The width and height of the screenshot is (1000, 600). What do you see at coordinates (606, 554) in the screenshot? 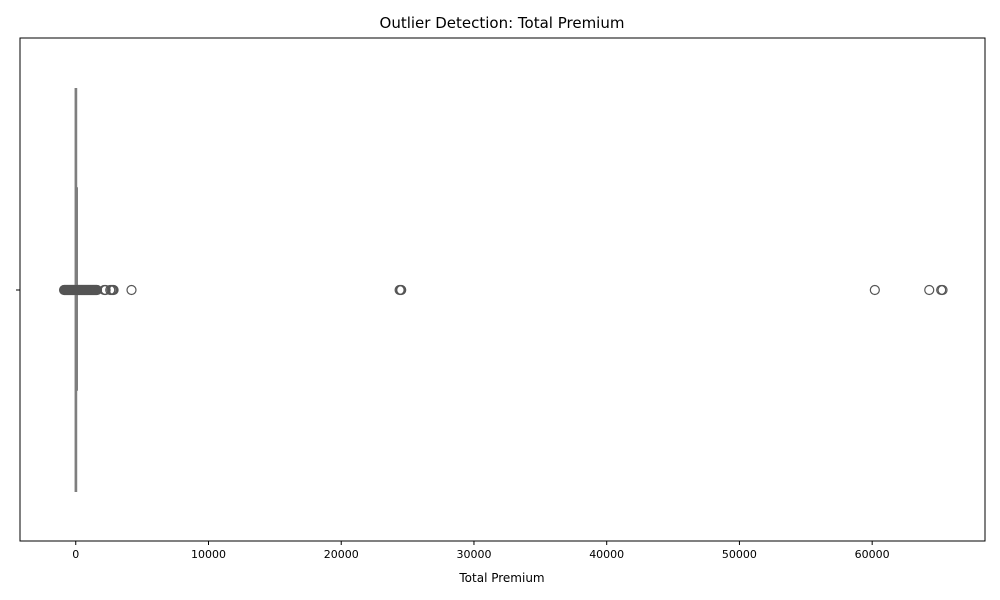
I see `x-tick-label: 40000` at bounding box center [606, 554].